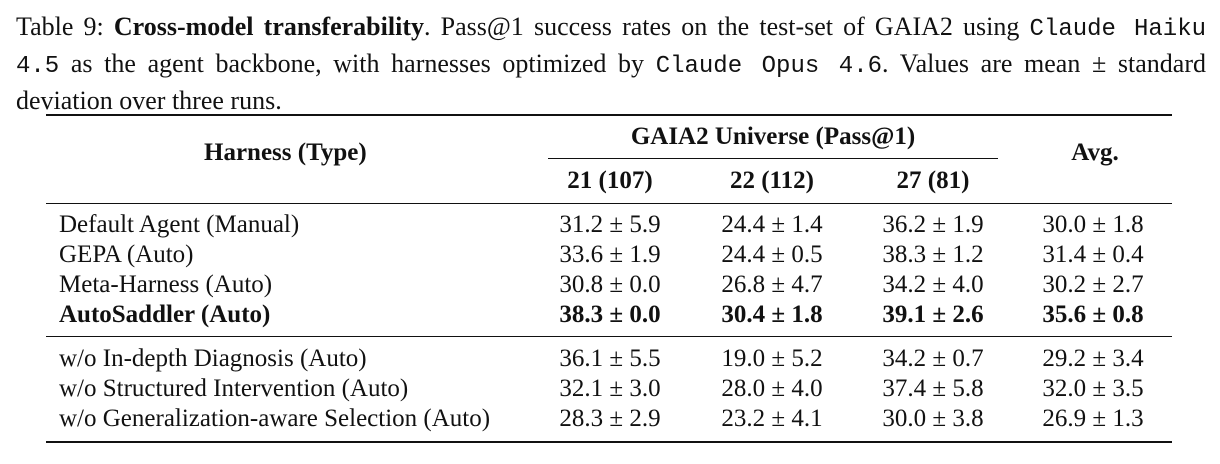 This screenshot has width=1220, height=464. I want to click on header-col-22: 22 (112), so click(772, 180).